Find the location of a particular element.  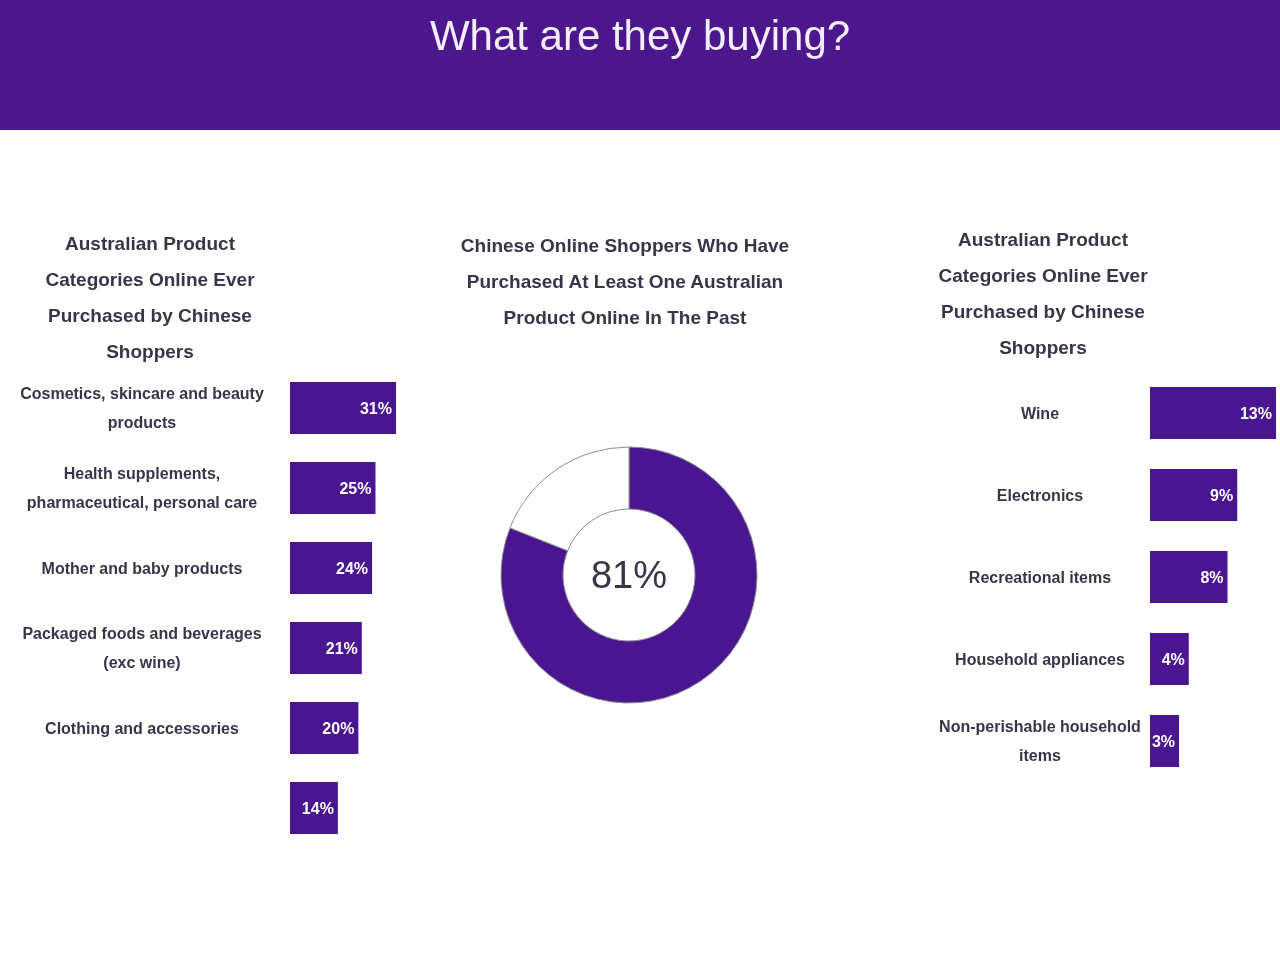

data-label: 20% is located at coordinates (338, 728).